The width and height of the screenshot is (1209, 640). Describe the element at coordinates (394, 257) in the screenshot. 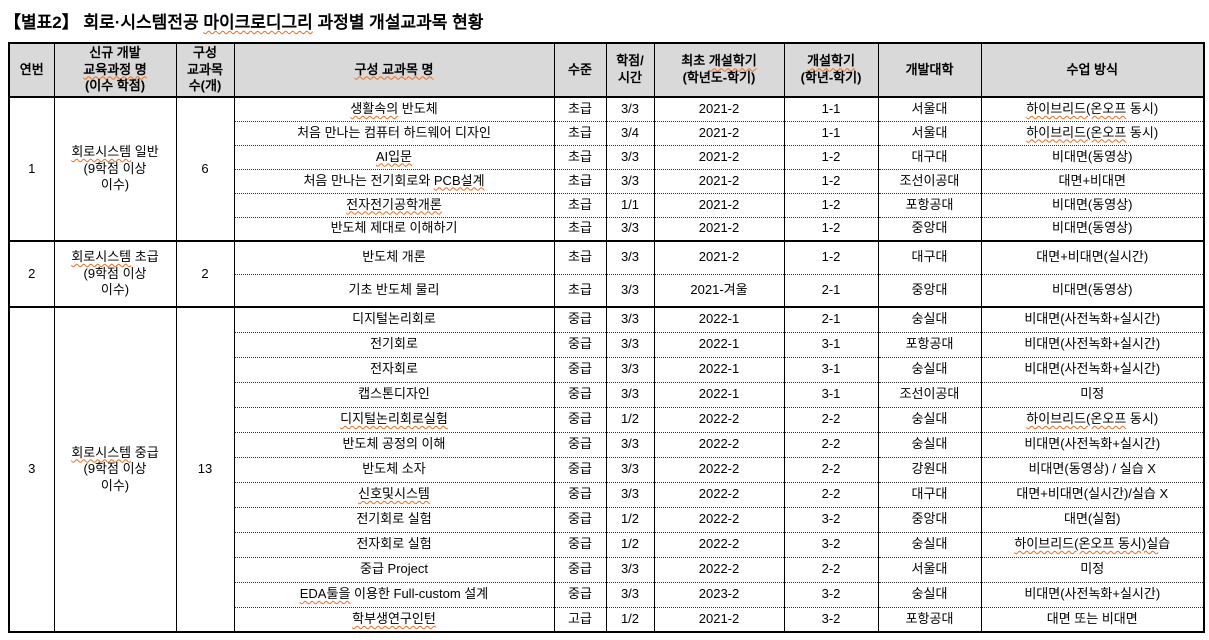

I see `cell-course-name: 반도체 개론` at that location.